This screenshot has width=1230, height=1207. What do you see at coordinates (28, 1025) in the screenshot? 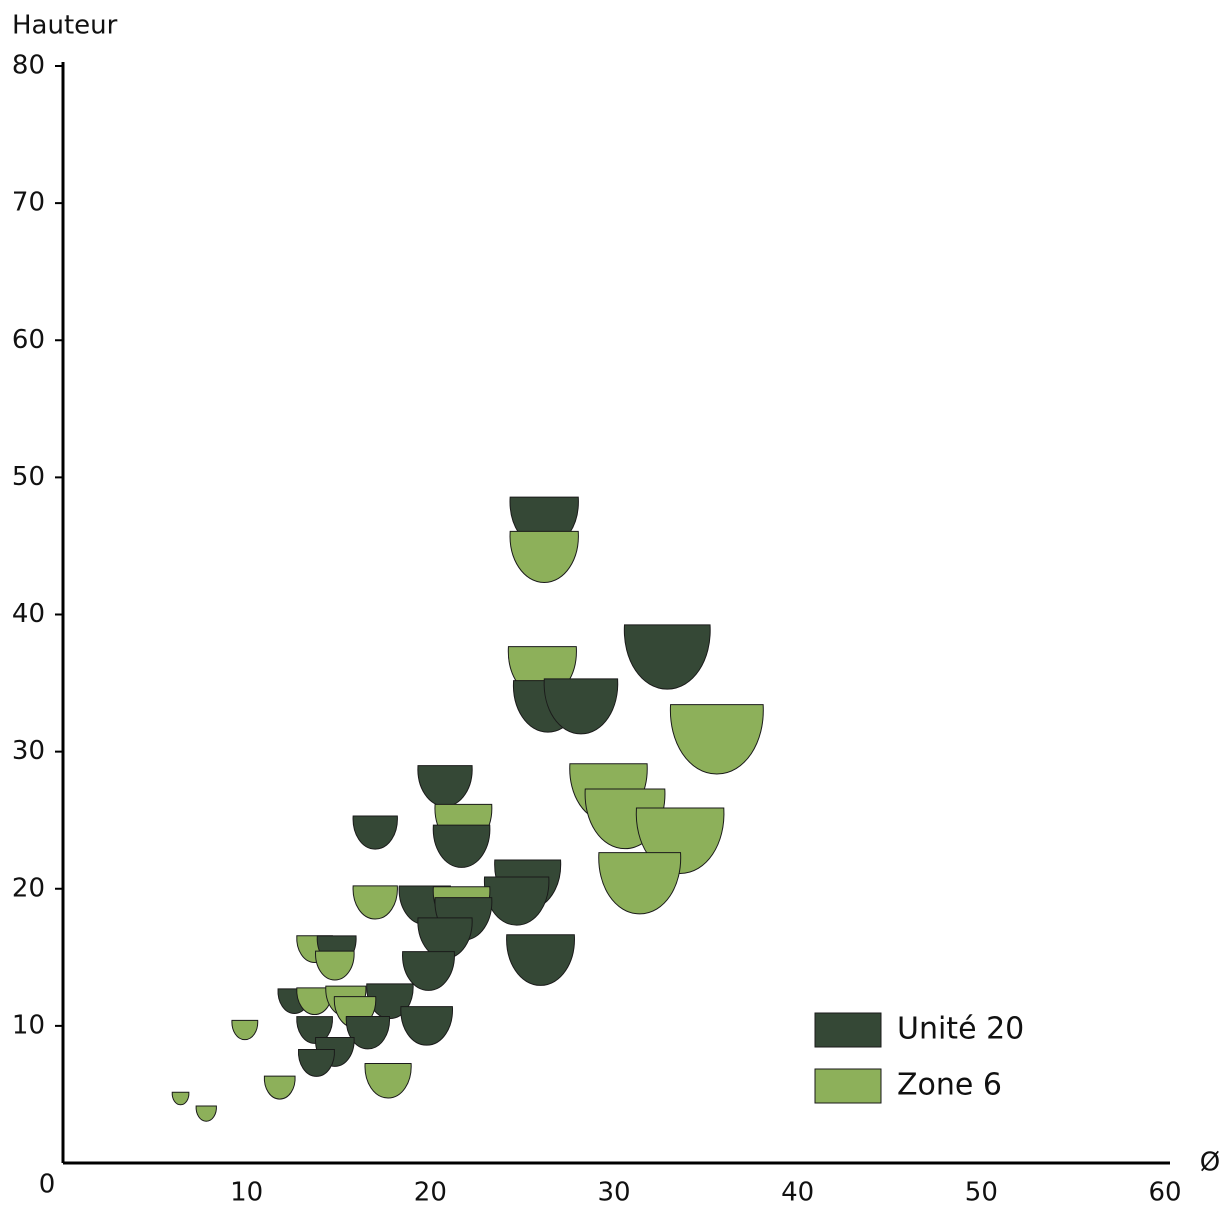
I see `y-tick-label: 10` at bounding box center [28, 1025].